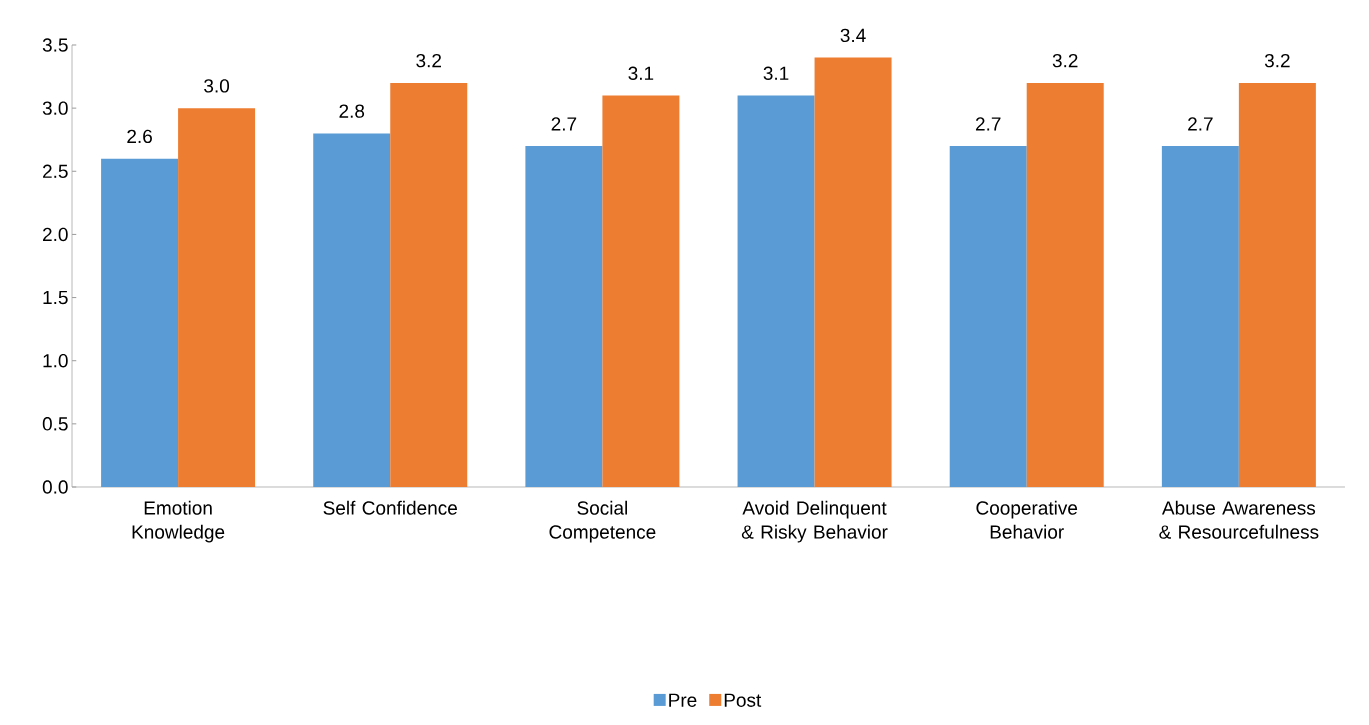 This screenshot has height=725, width=1369. I want to click on data-label: 3.4, so click(853, 35).